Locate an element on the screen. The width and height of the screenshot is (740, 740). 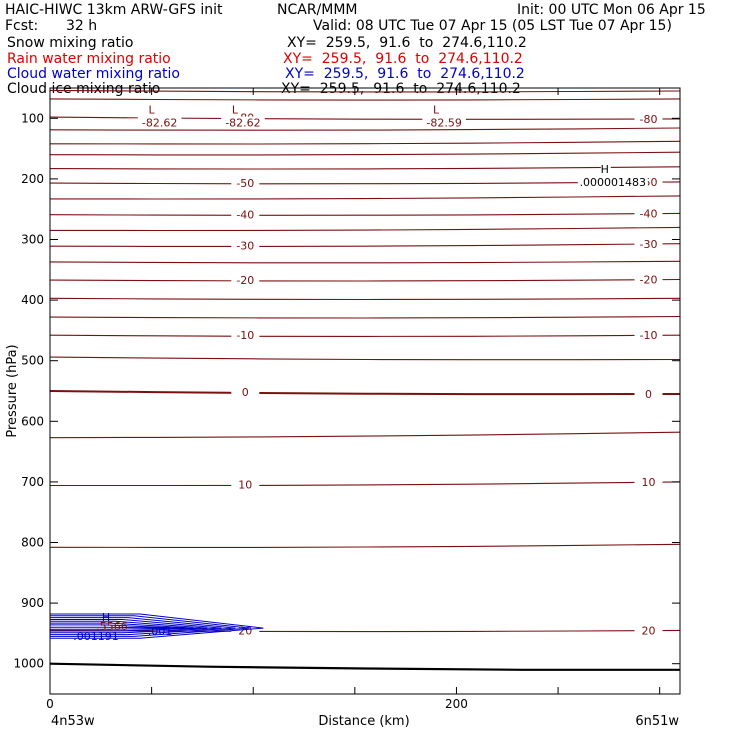
isotherm-label: -20 is located at coordinates (649, 280).